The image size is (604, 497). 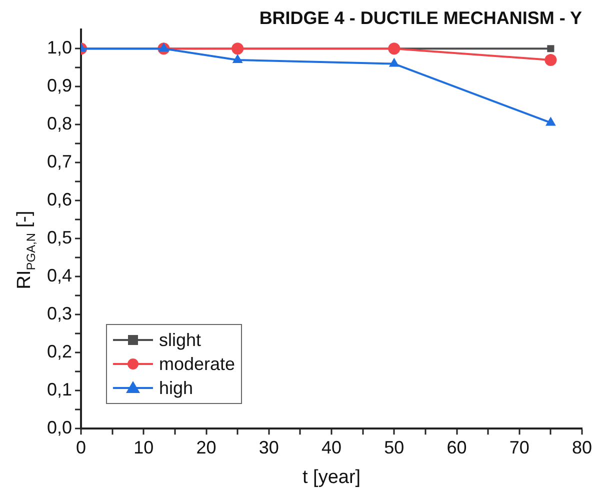 What do you see at coordinates (81, 447) in the screenshot?
I see `x-tick-label: 0` at bounding box center [81, 447].